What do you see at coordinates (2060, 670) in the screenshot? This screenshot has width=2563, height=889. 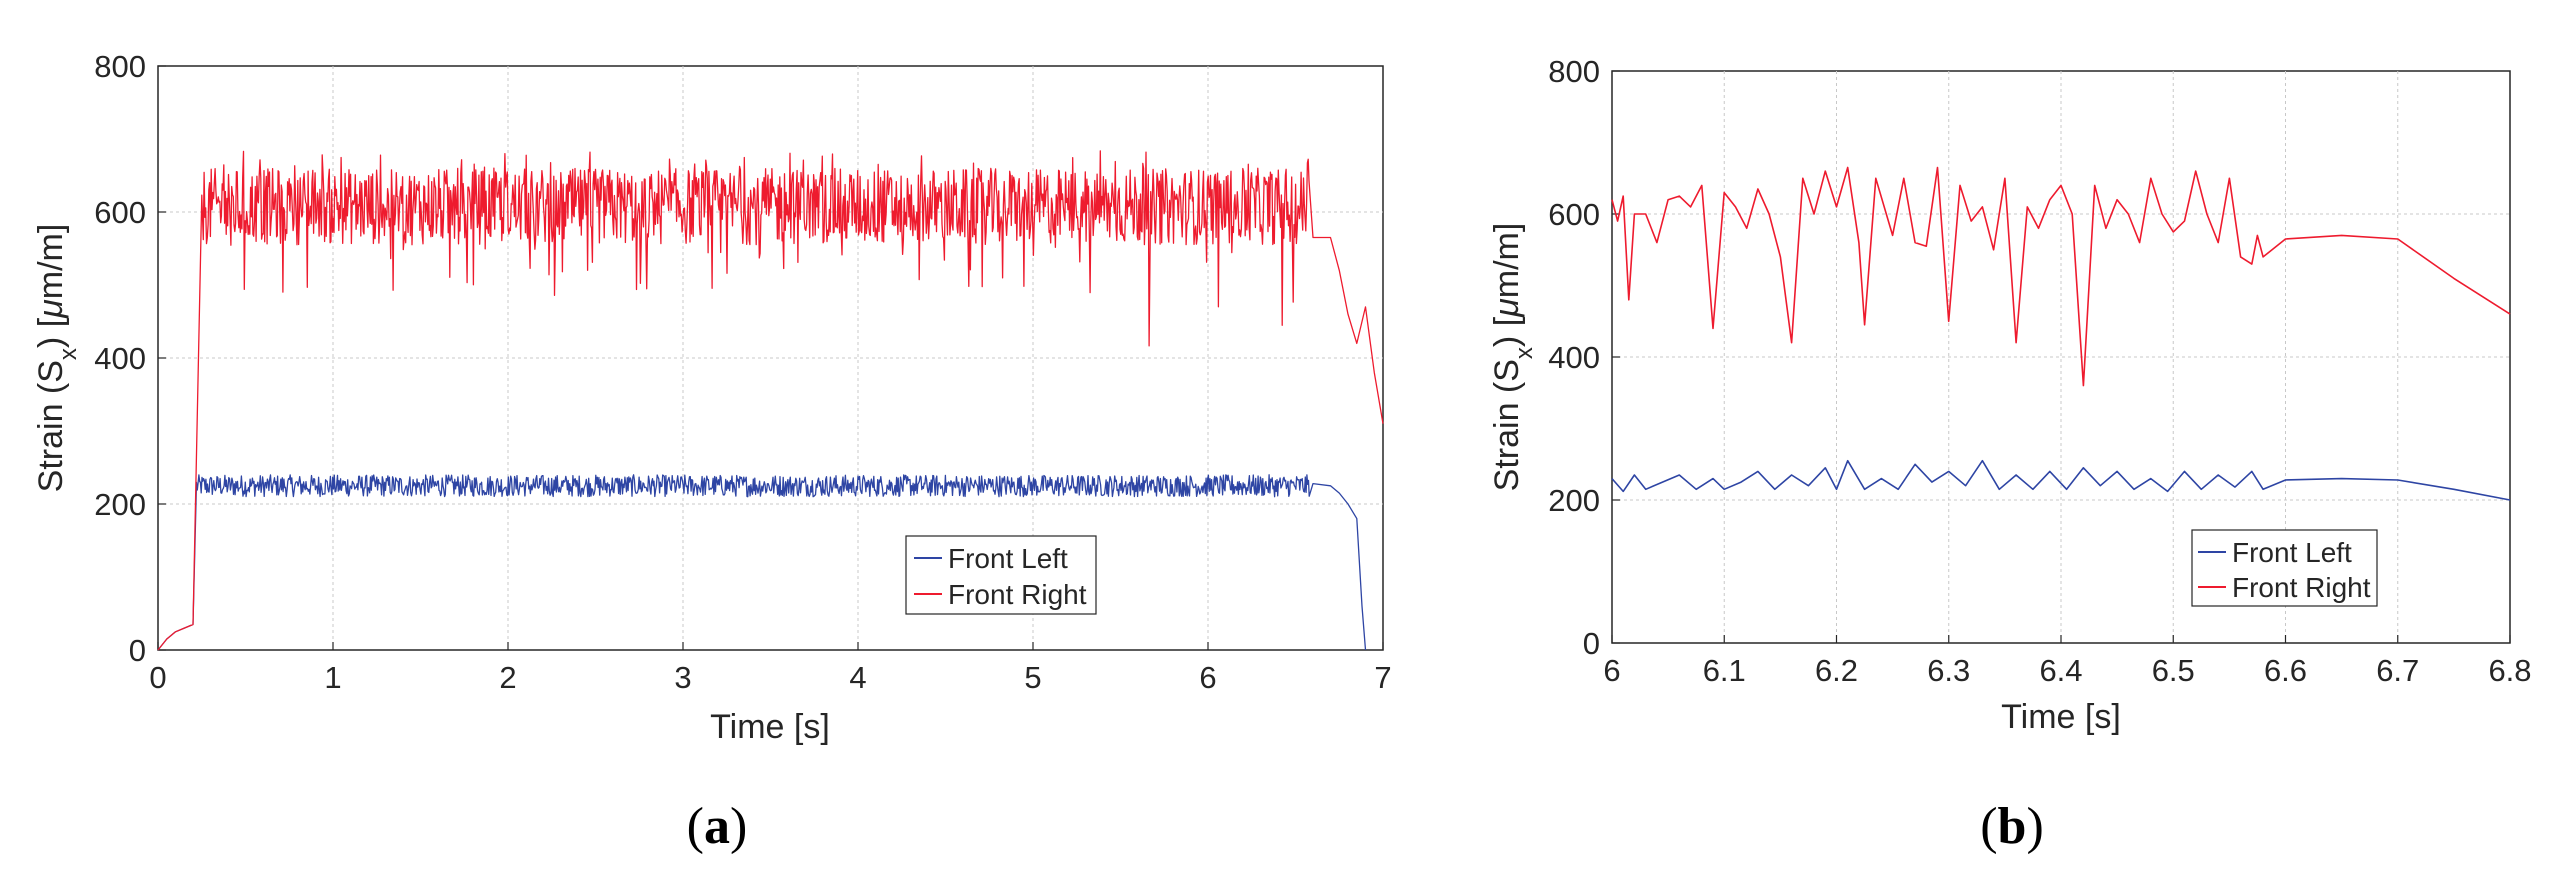 I see `x-tick-label-b: 6.4` at bounding box center [2060, 670].